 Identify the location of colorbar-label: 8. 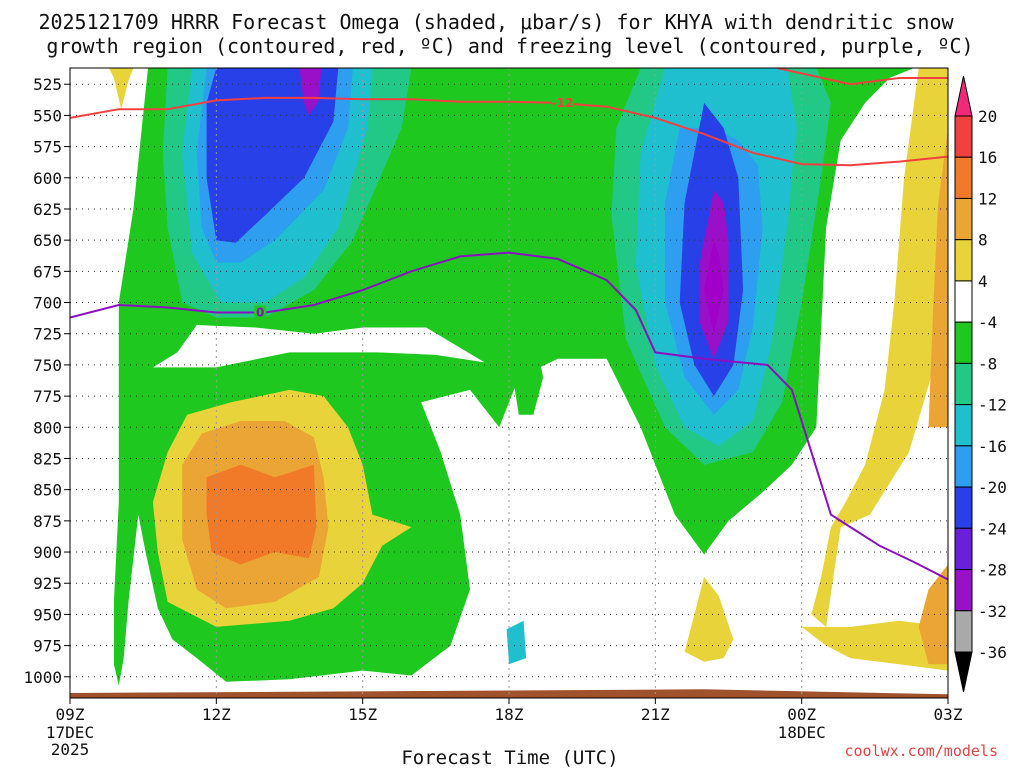
(983, 240).